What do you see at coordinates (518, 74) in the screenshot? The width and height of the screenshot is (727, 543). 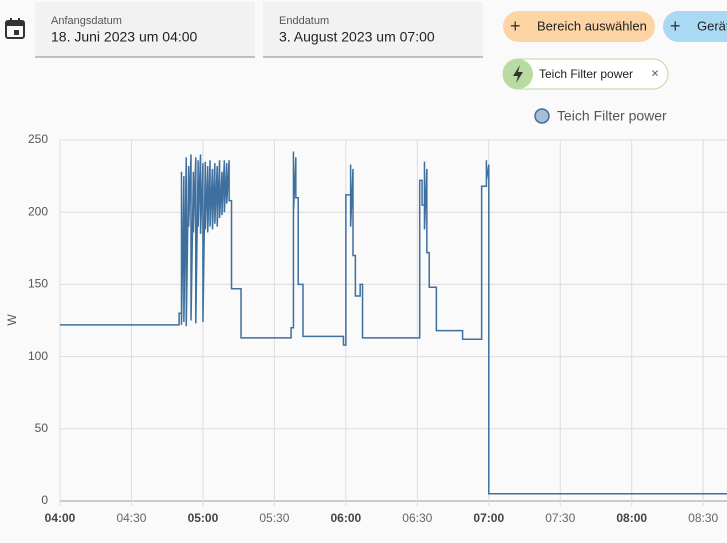 I see `bolt` at bounding box center [518, 74].